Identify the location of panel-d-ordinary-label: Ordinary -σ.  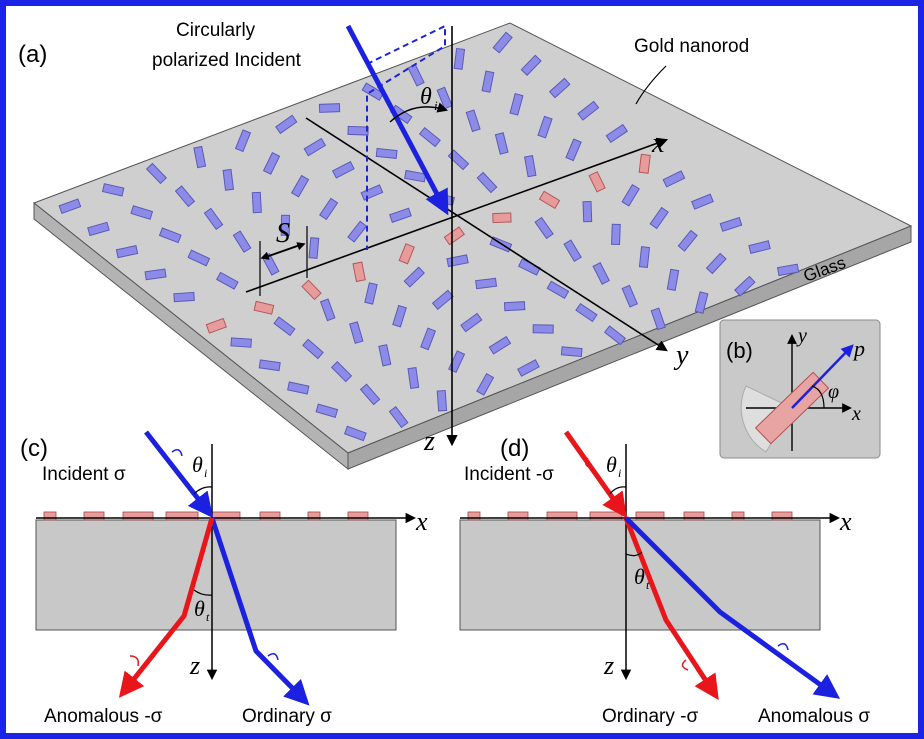
(650, 716).